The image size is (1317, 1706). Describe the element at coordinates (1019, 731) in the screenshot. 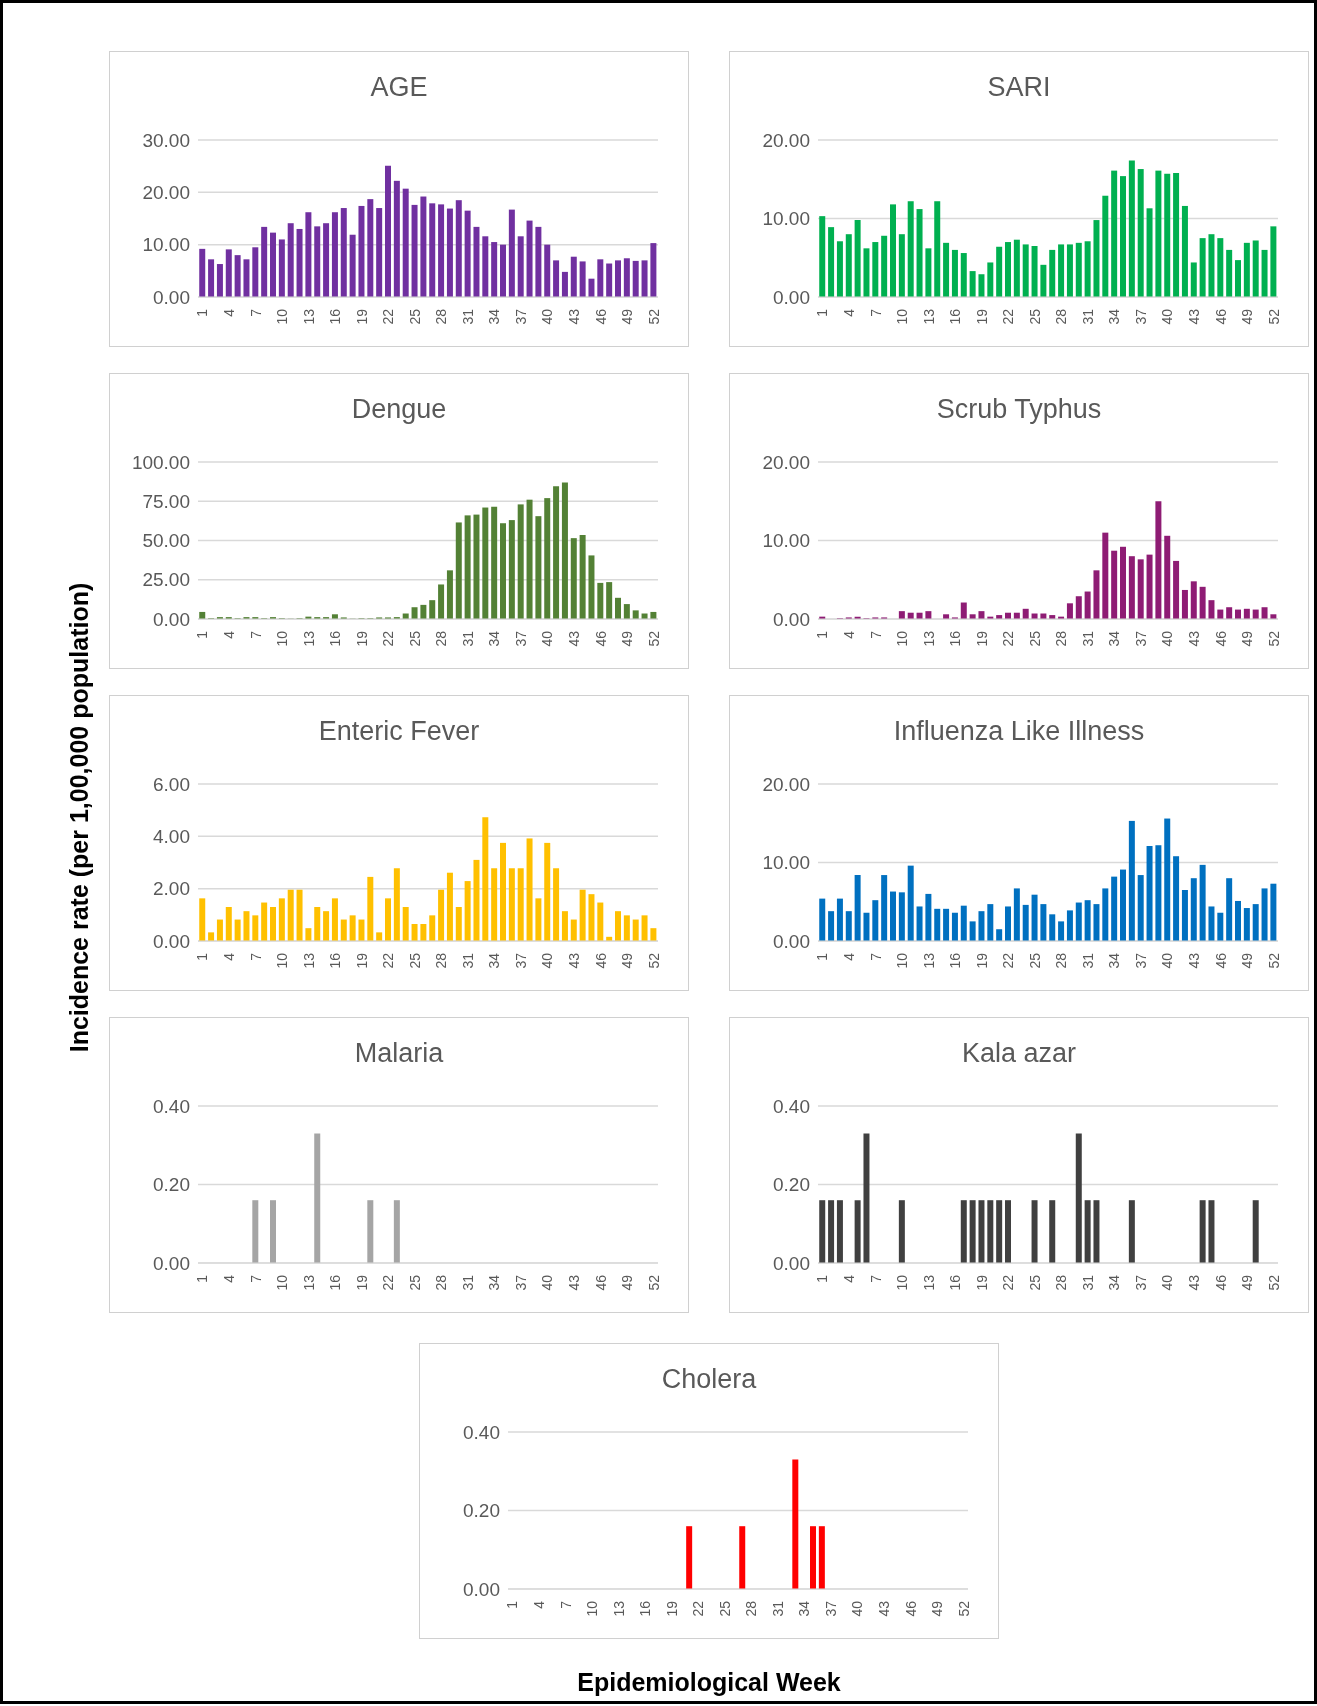

I see `chart-title: Influenza Like Illness` at that location.